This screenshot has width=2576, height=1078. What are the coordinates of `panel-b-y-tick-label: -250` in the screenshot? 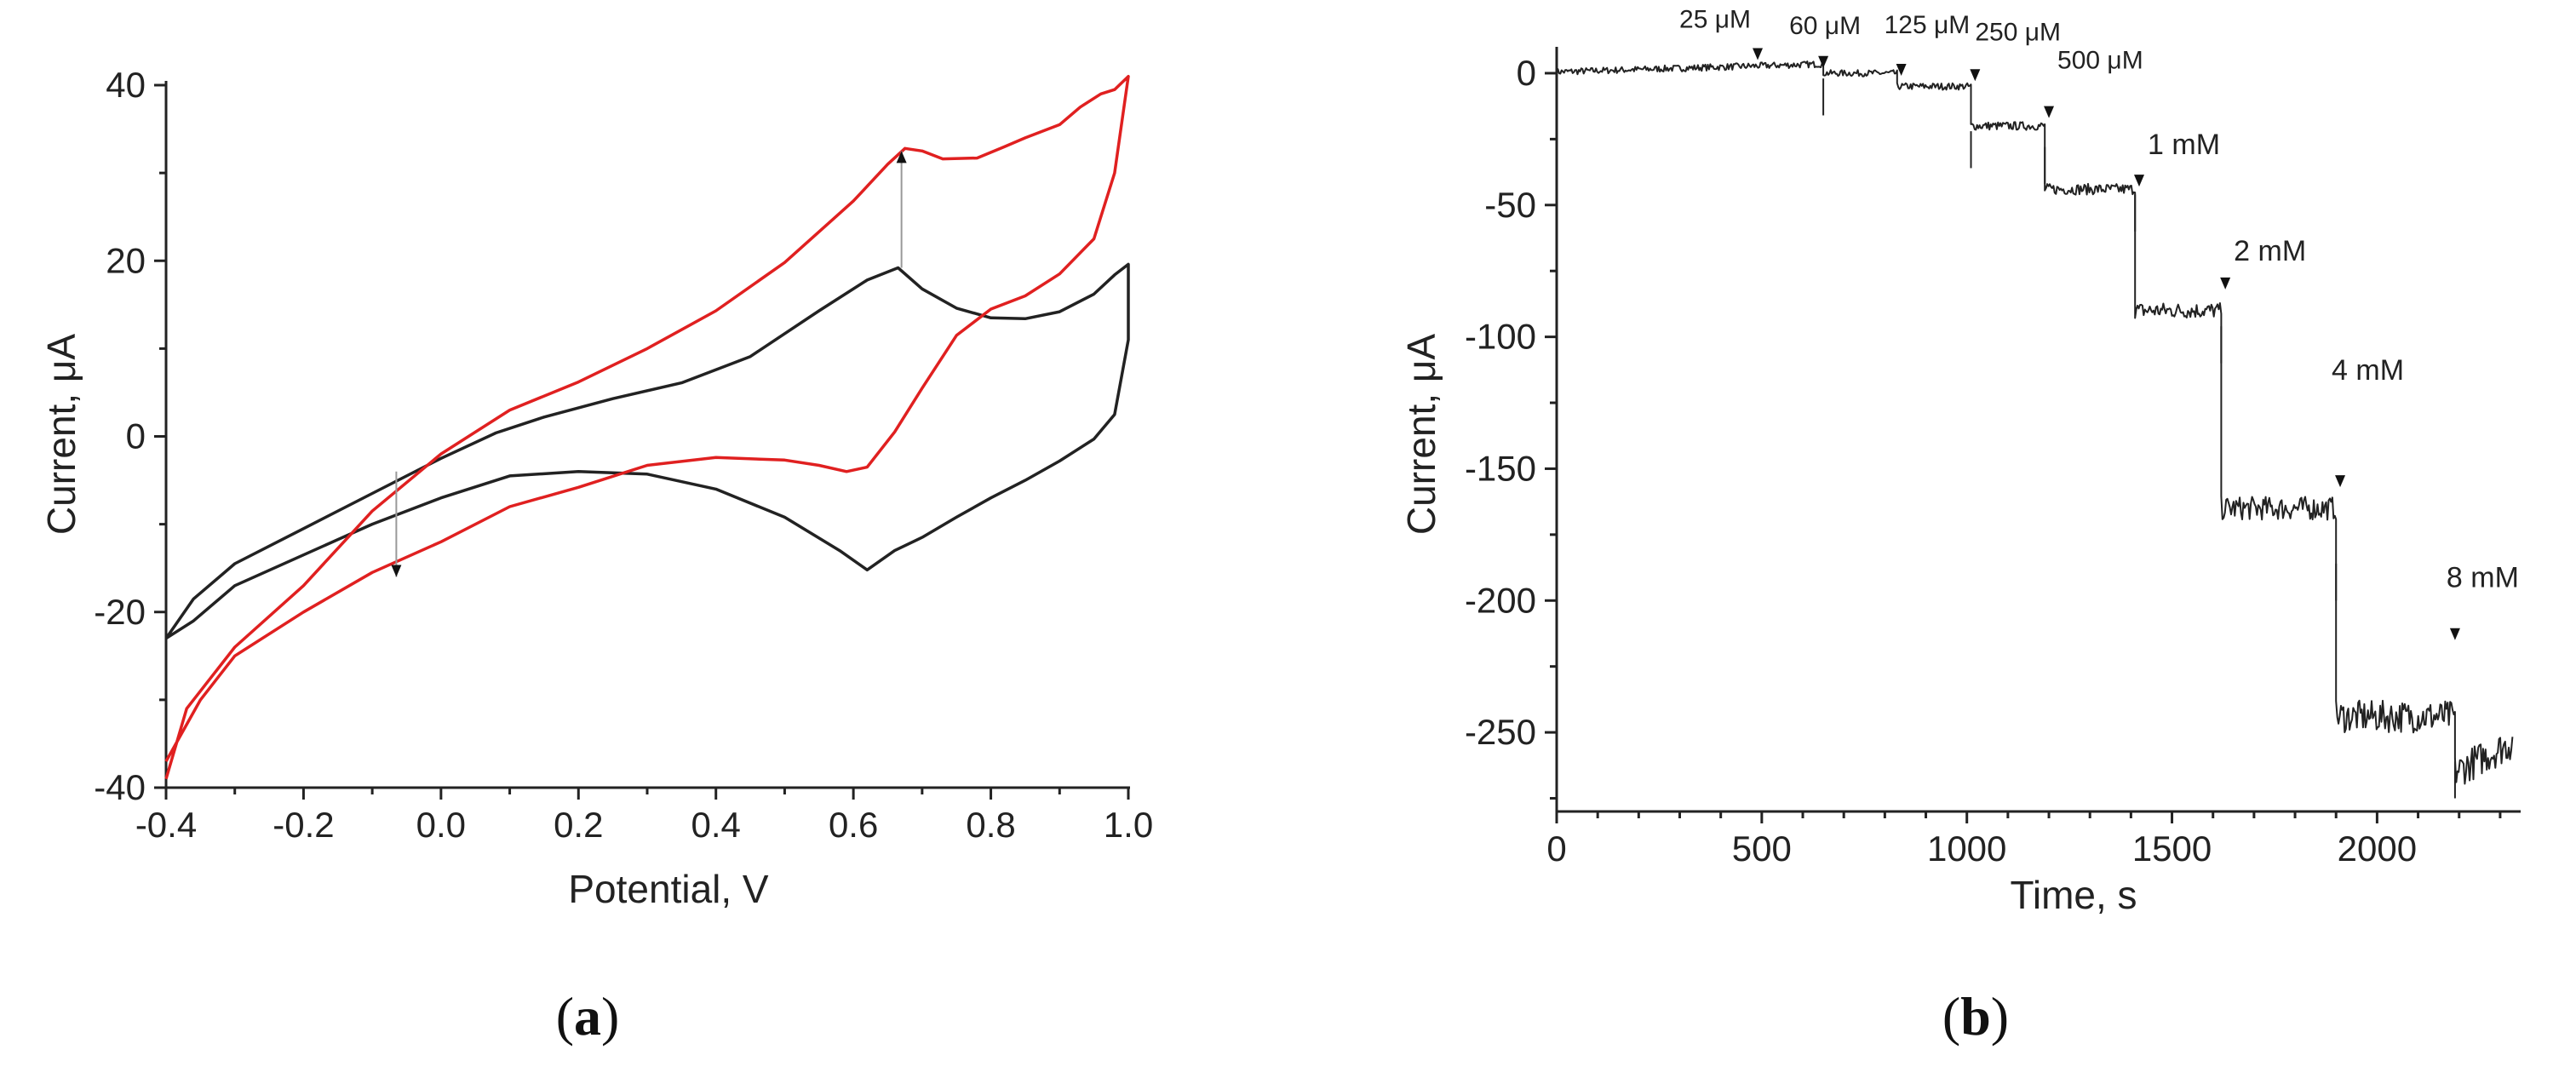 It's located at (1500, 732).